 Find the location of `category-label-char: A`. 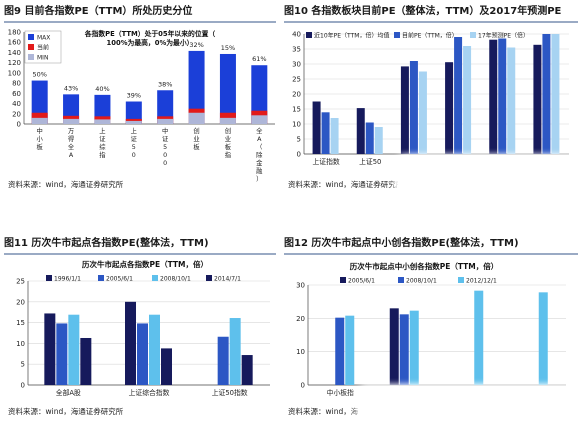

category-label-char: A is located at coordinates (259, 139).